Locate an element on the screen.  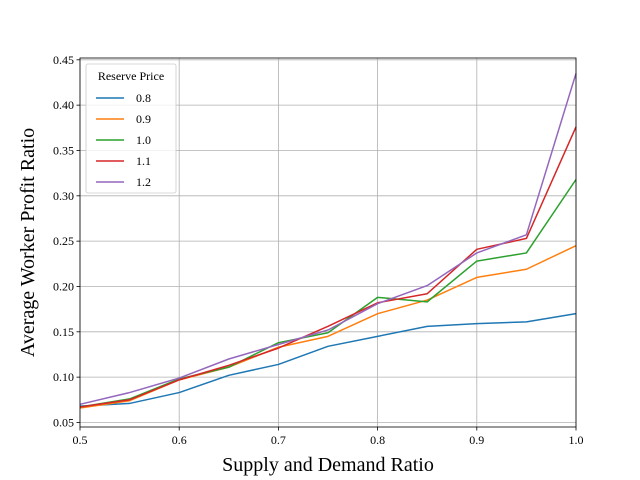
legend-label: 1.1 is located at coordinates (143, 161).